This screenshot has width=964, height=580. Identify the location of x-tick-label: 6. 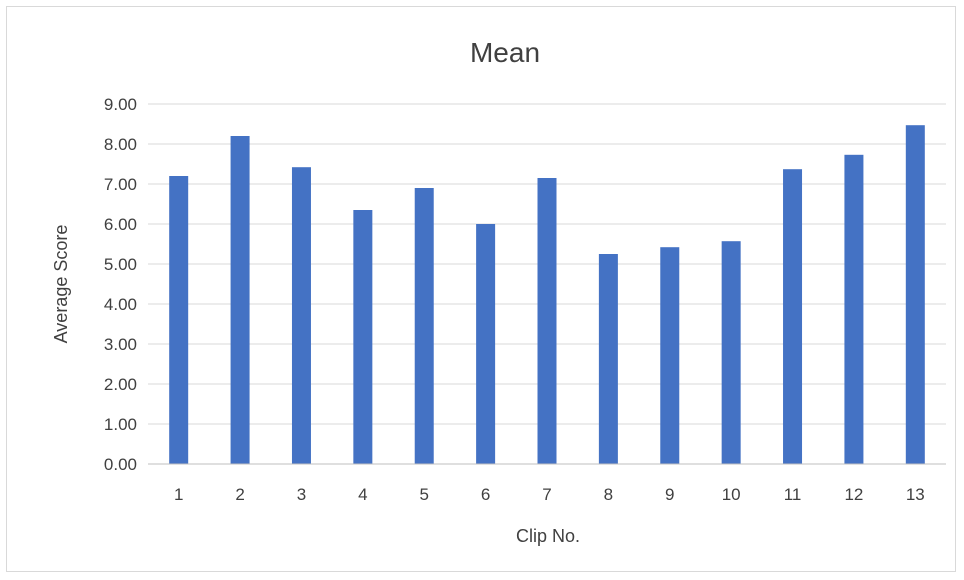
(485, 494).